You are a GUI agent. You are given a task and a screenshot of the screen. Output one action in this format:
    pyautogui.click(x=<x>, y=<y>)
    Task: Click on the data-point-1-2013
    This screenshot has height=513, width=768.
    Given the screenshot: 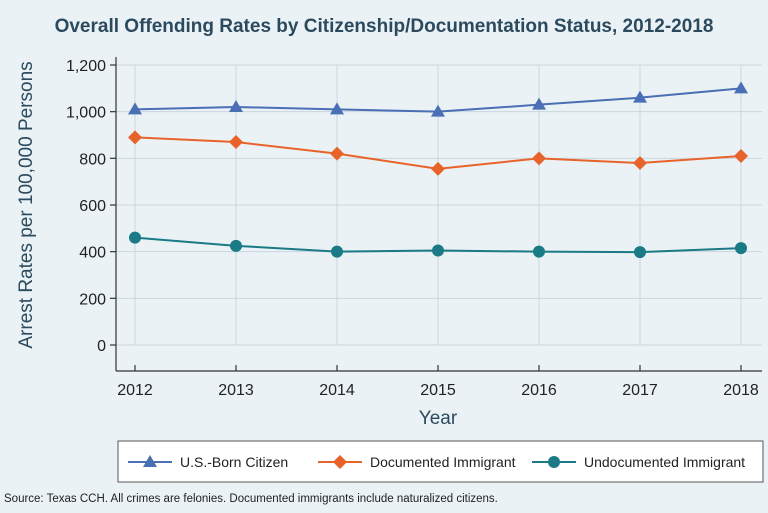 What is the action you would take?
    pyautogui.click(x=236, y=142)
    